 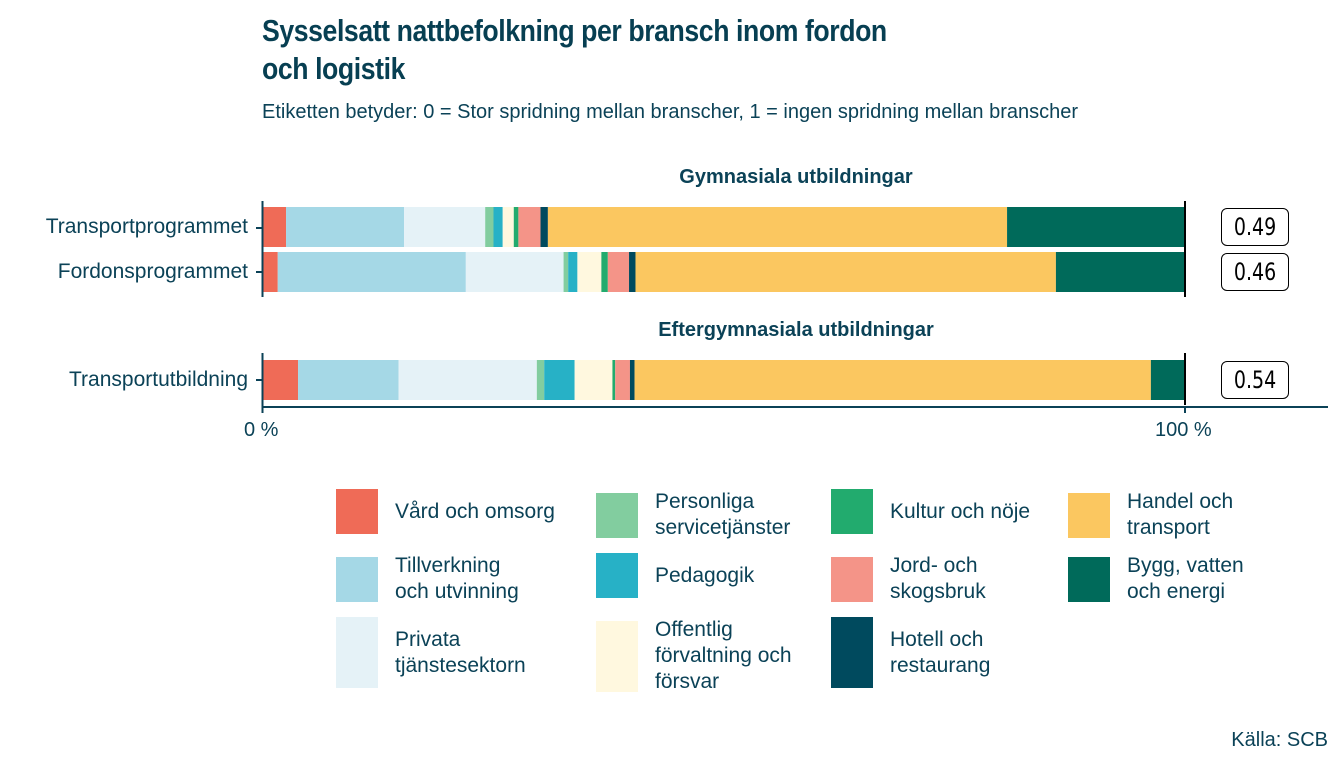 I want to click on legend-item: Tillverkning och utvinning, so click(x=427, y=579).